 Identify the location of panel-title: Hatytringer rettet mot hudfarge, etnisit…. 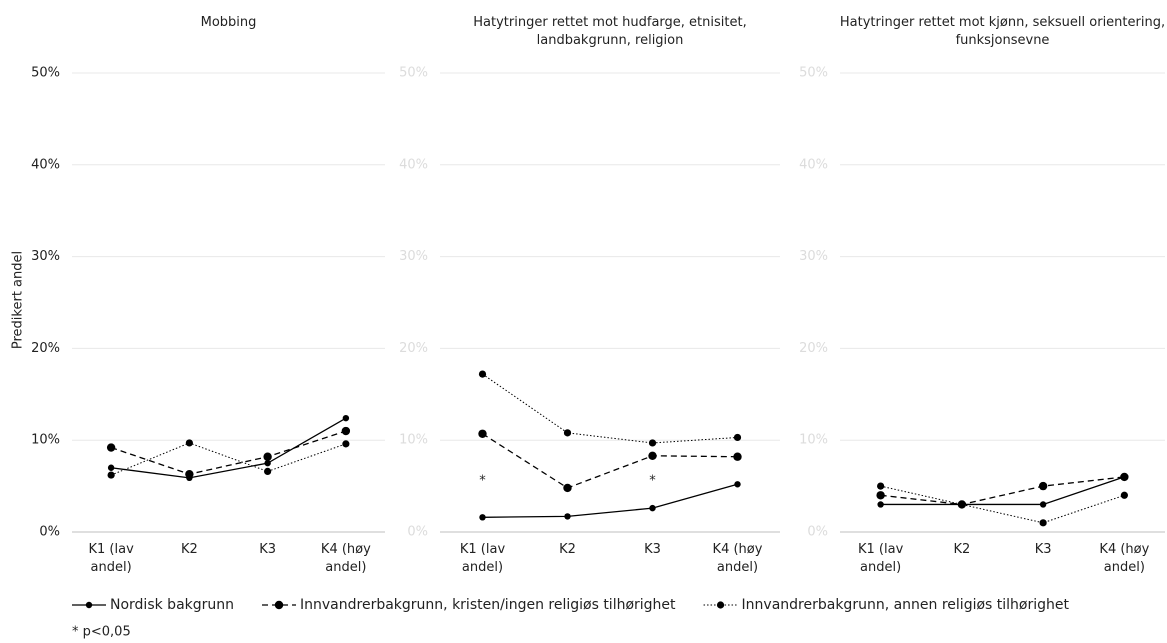
(610, 31).